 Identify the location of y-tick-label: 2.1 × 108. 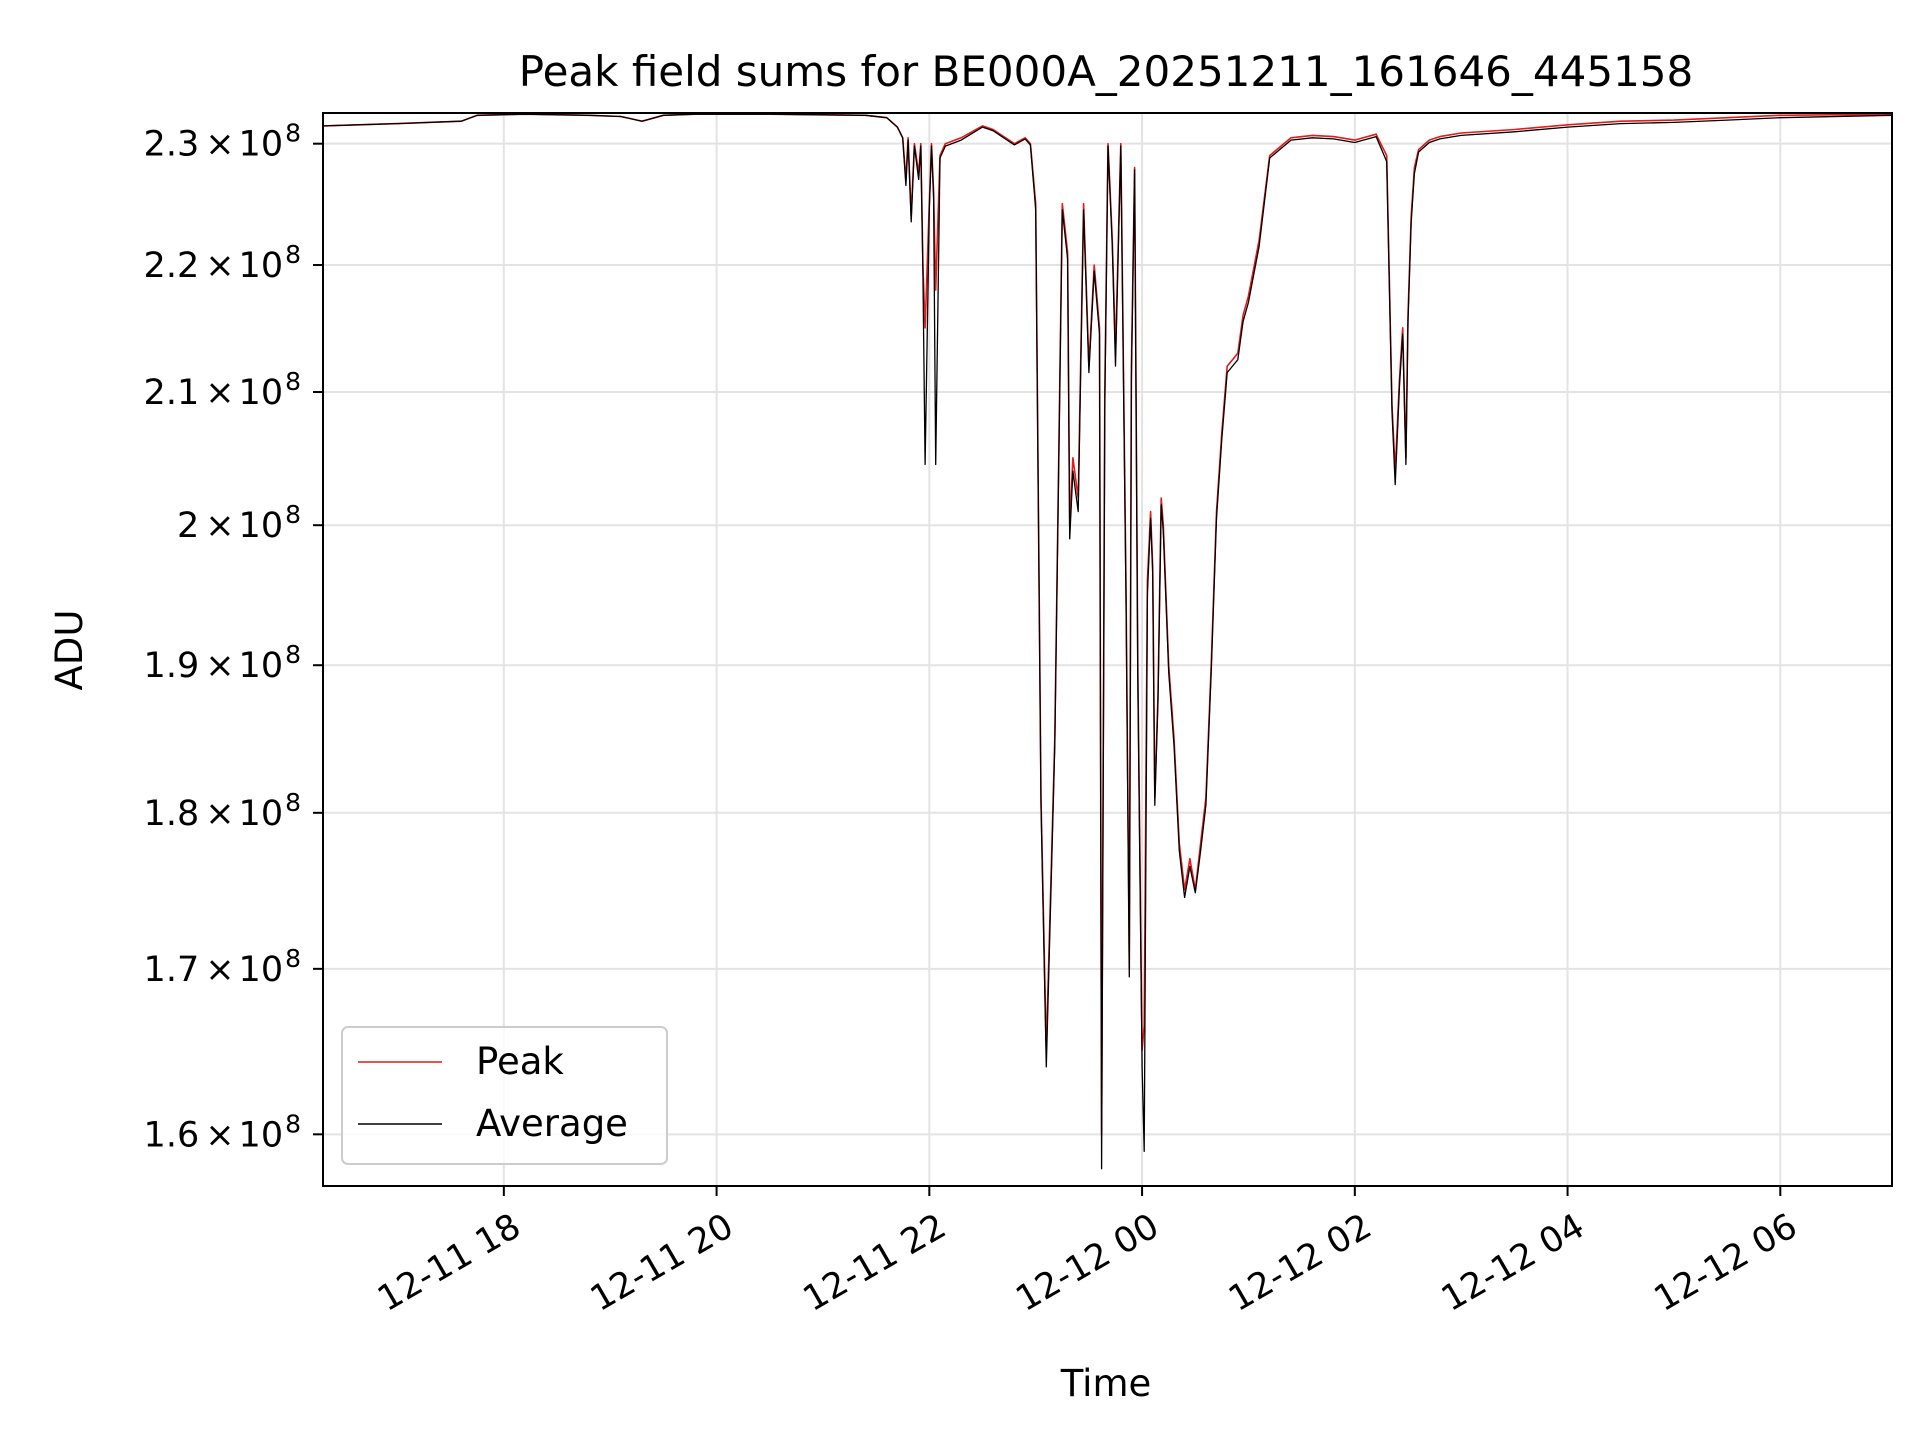
(222, 390).